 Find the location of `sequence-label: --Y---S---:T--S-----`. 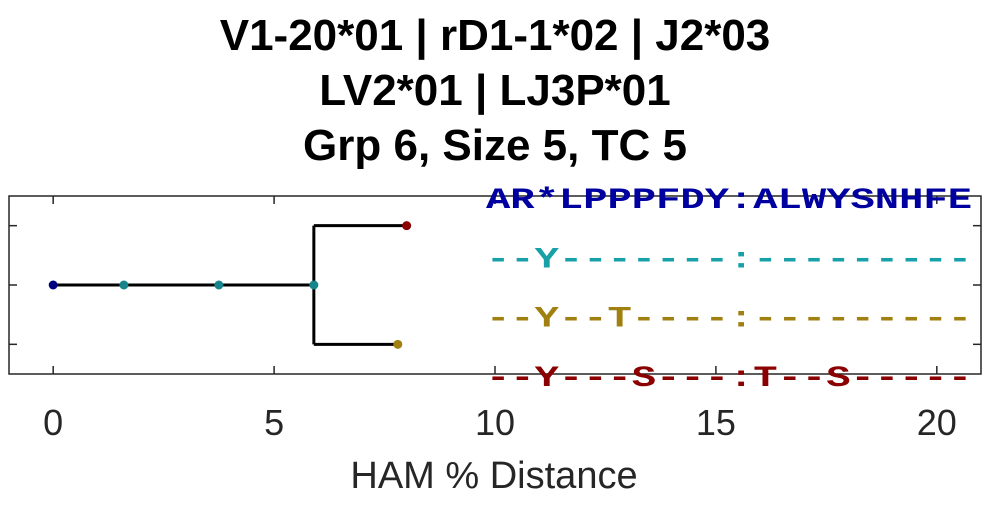

sequence-label: --Y---S---:T--S----- is located at coordinates (729, 379).